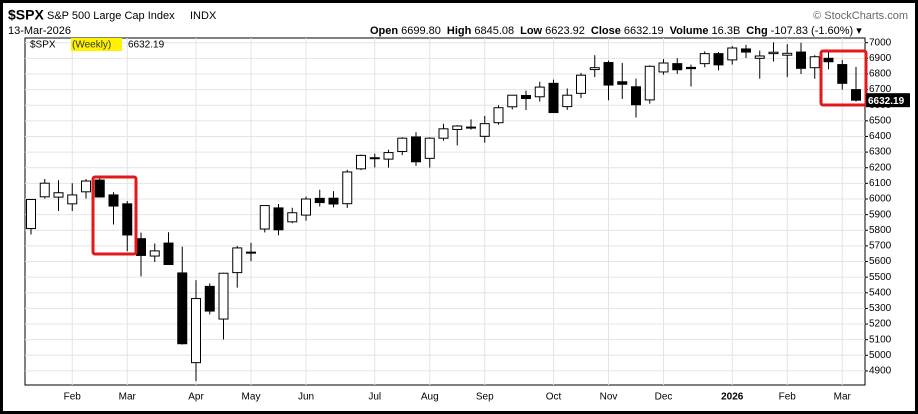  What do you see at coordinates (880, 292) in the screenshot?
I see `y-tick-label: 5400` at bounding box center [880, 292].